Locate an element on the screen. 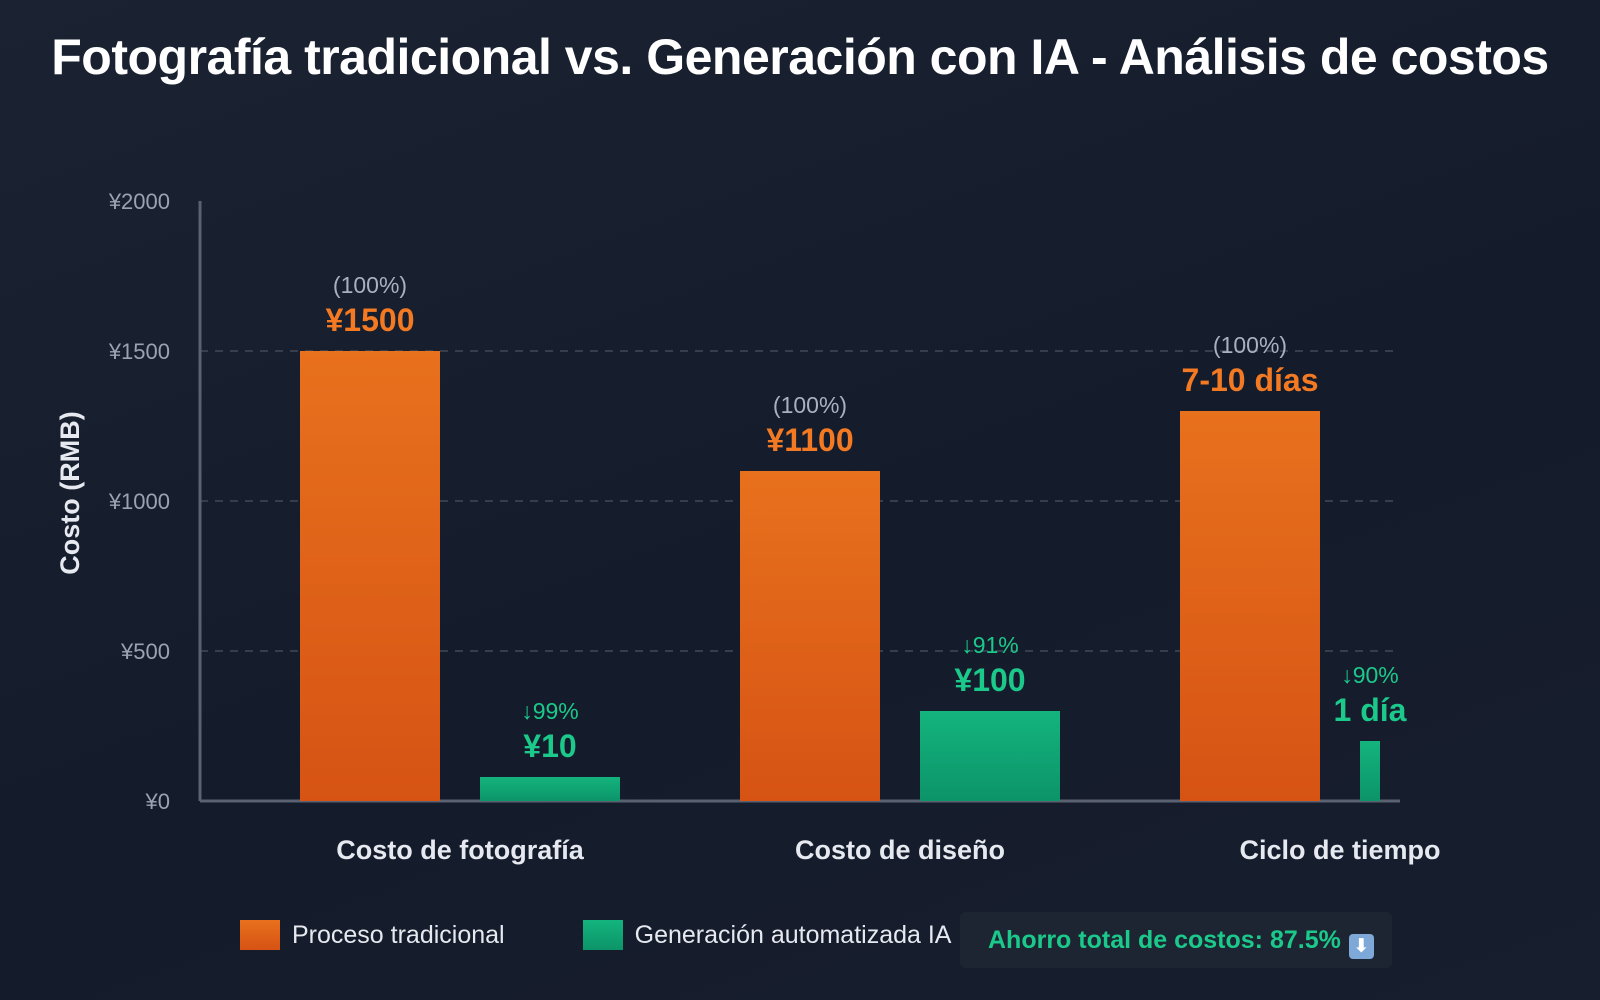 This screenshot has width=1600, height=1000. x-category-label: Costo de fotografía is located at coordinates (460, 850).